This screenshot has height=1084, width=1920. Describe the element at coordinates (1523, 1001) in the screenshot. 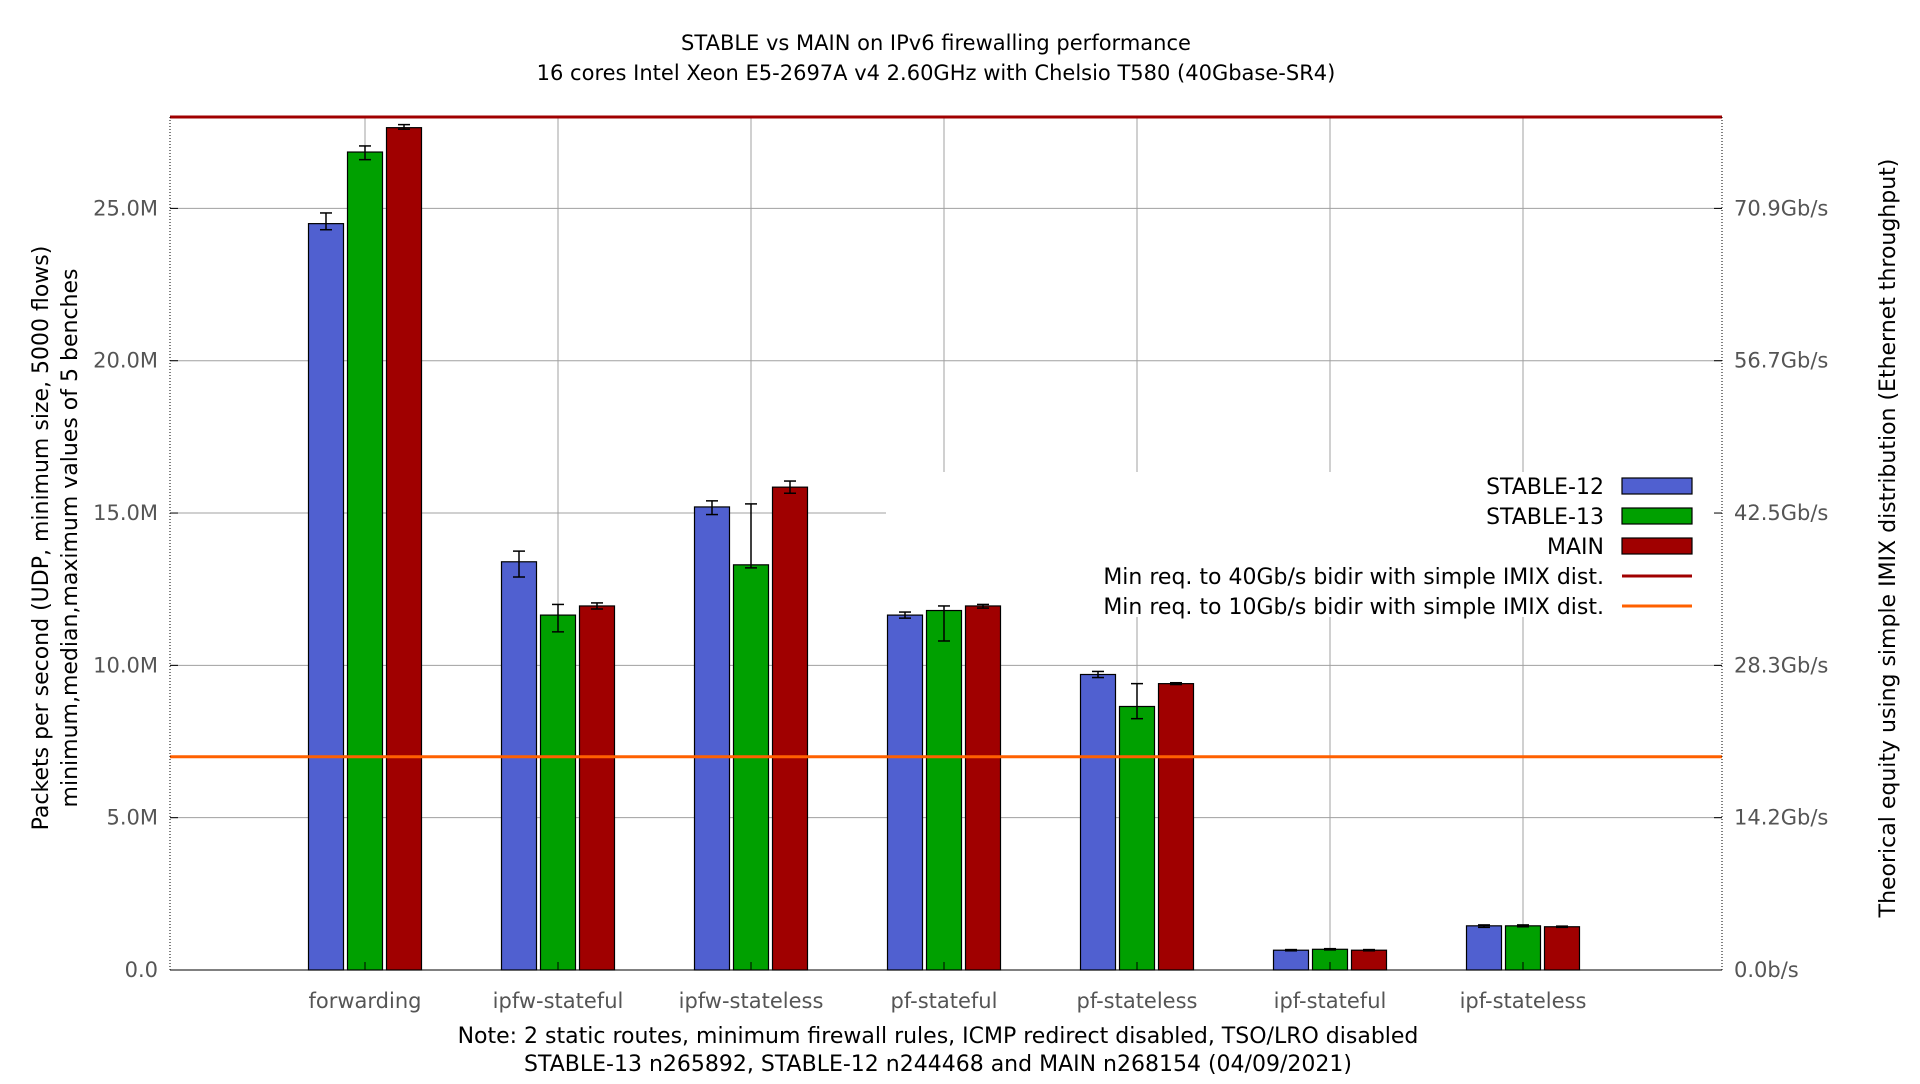

I see `x-tick-label: ipf-stateless` at that location.